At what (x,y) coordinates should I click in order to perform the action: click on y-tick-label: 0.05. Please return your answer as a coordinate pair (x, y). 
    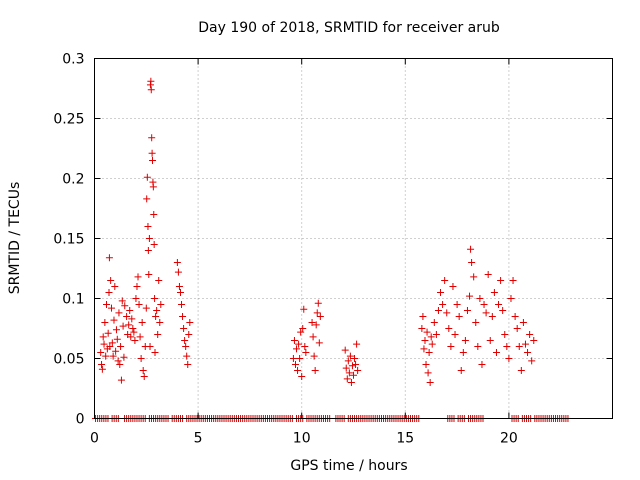
    Looking at the image, I should click on (68, 360).